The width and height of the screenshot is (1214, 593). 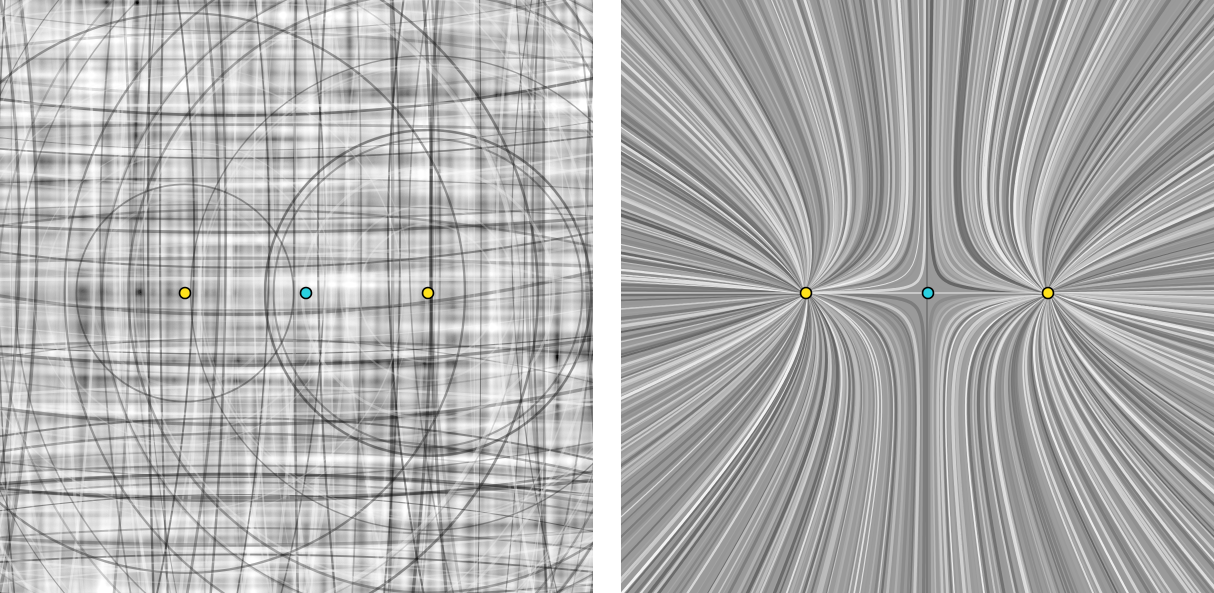 I want to click on arc-streak, so click(x=185, y=293).